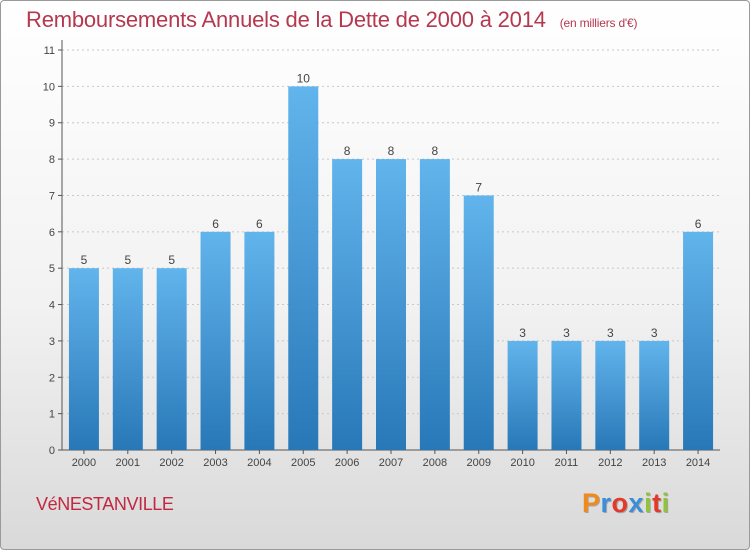  Describe the element at coordinates (347, 463) in the screenshot. I see `x-tick-label: 2006` at that location.